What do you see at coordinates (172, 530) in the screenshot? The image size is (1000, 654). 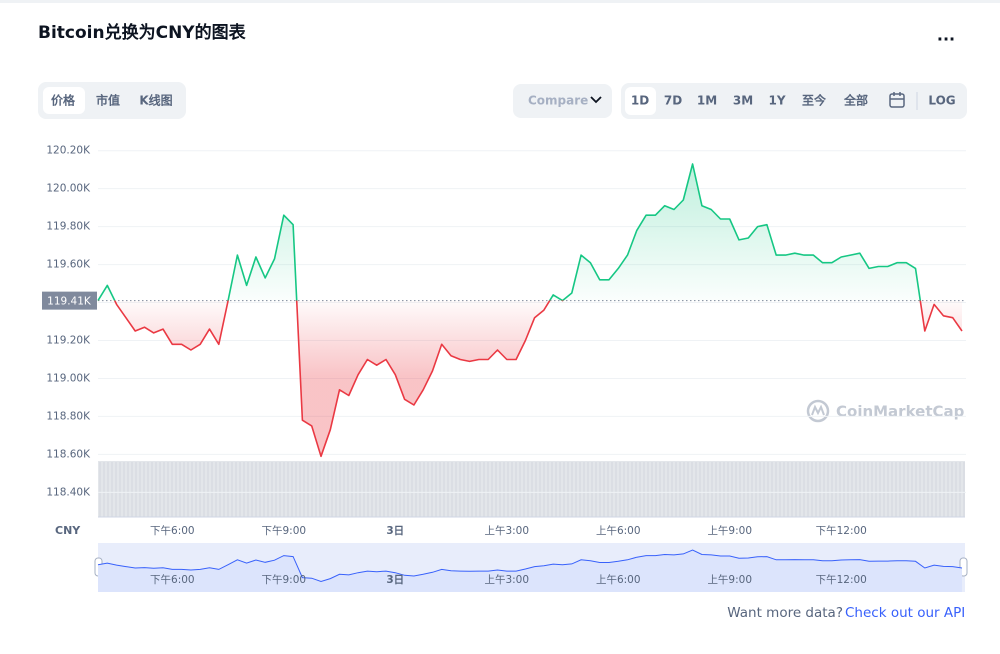 I see `x-tick-label: 下午6:00` at bounding box center [172, 530].